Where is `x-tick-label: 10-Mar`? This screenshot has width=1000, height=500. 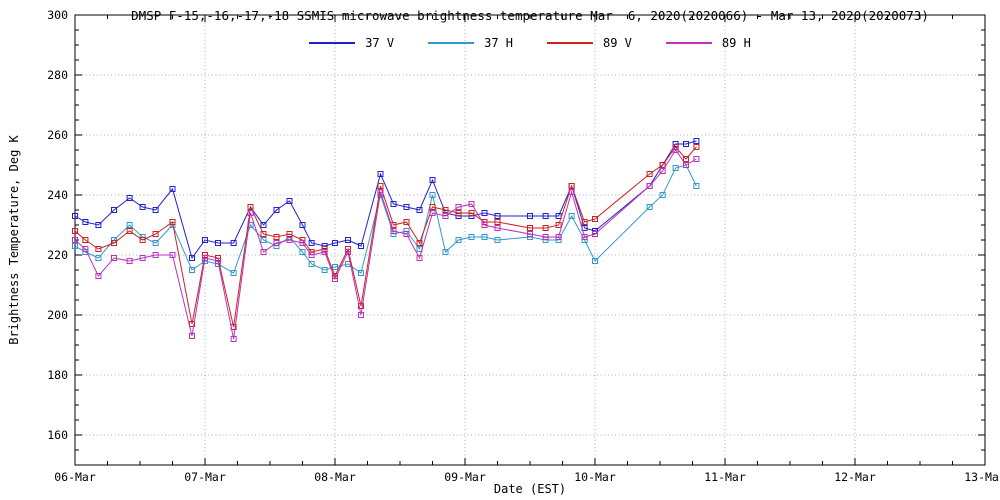 x-tick-label: 10-Mar is located at coordinates (595, 477).